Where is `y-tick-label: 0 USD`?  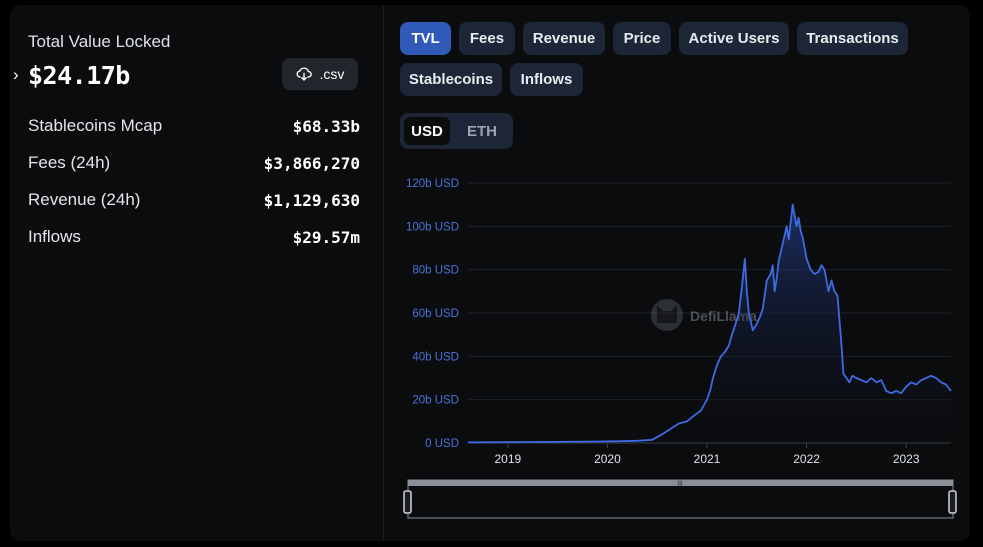
y-tick-label: 0 USD is located at coordinates (442, 444).